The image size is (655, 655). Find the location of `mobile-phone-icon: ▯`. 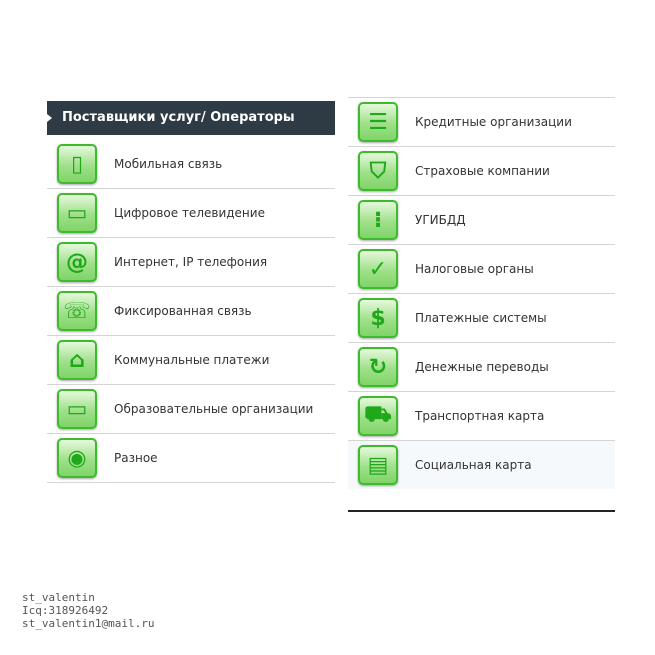

mobile-phone-icon: ▯ is located at coordinates (77, 164).